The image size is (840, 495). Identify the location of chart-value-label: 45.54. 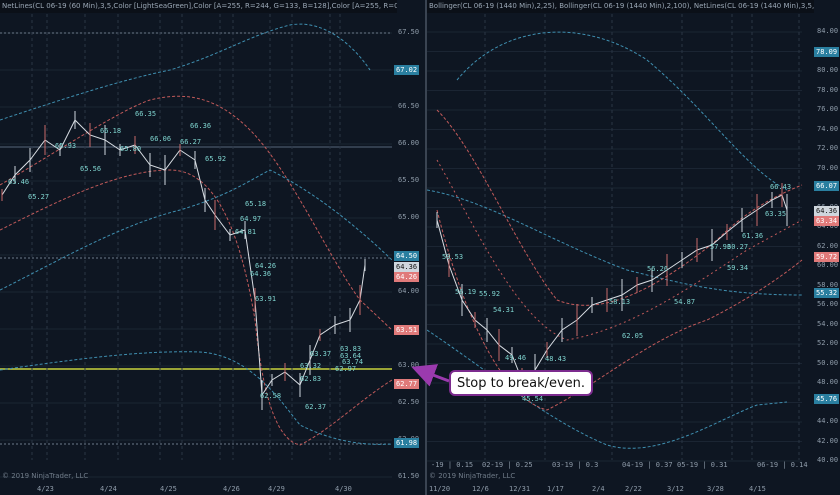
(533, 399).